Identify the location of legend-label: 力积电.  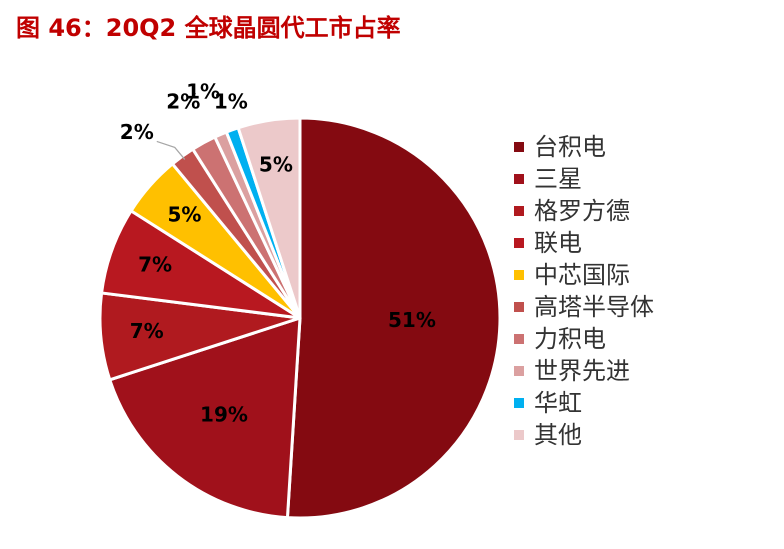
(570, 339).